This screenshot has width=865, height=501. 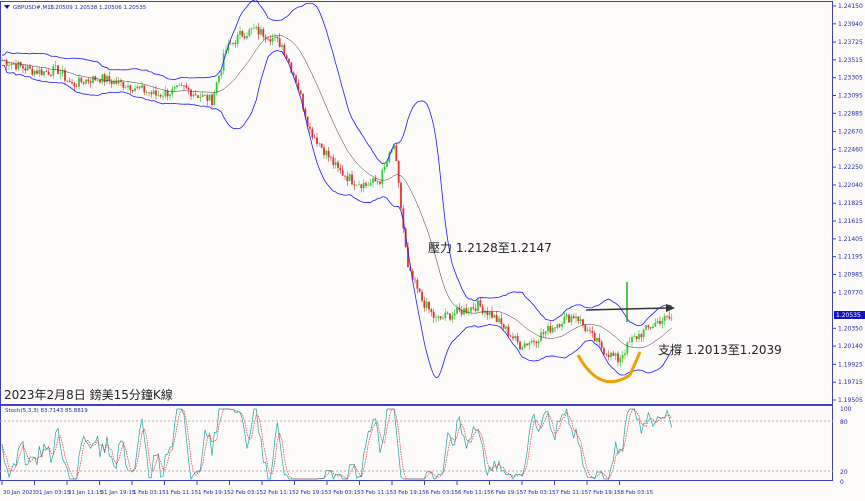 What do you see at coordinates (490, 248) in the screenshot?
I see `resistance-note: 壓力 1.2128至1.2147` at bounding box center [490, 248].